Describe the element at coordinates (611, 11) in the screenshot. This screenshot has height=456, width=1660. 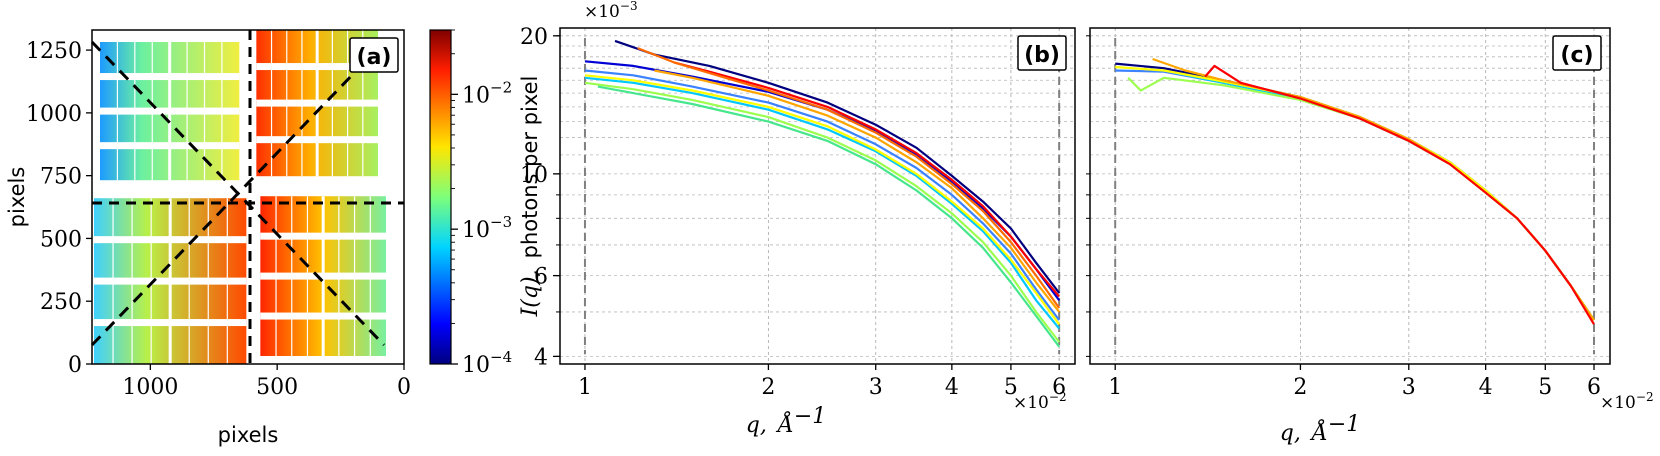
I see `panel-b-y-multiplier: ×10⁻³` at that location.